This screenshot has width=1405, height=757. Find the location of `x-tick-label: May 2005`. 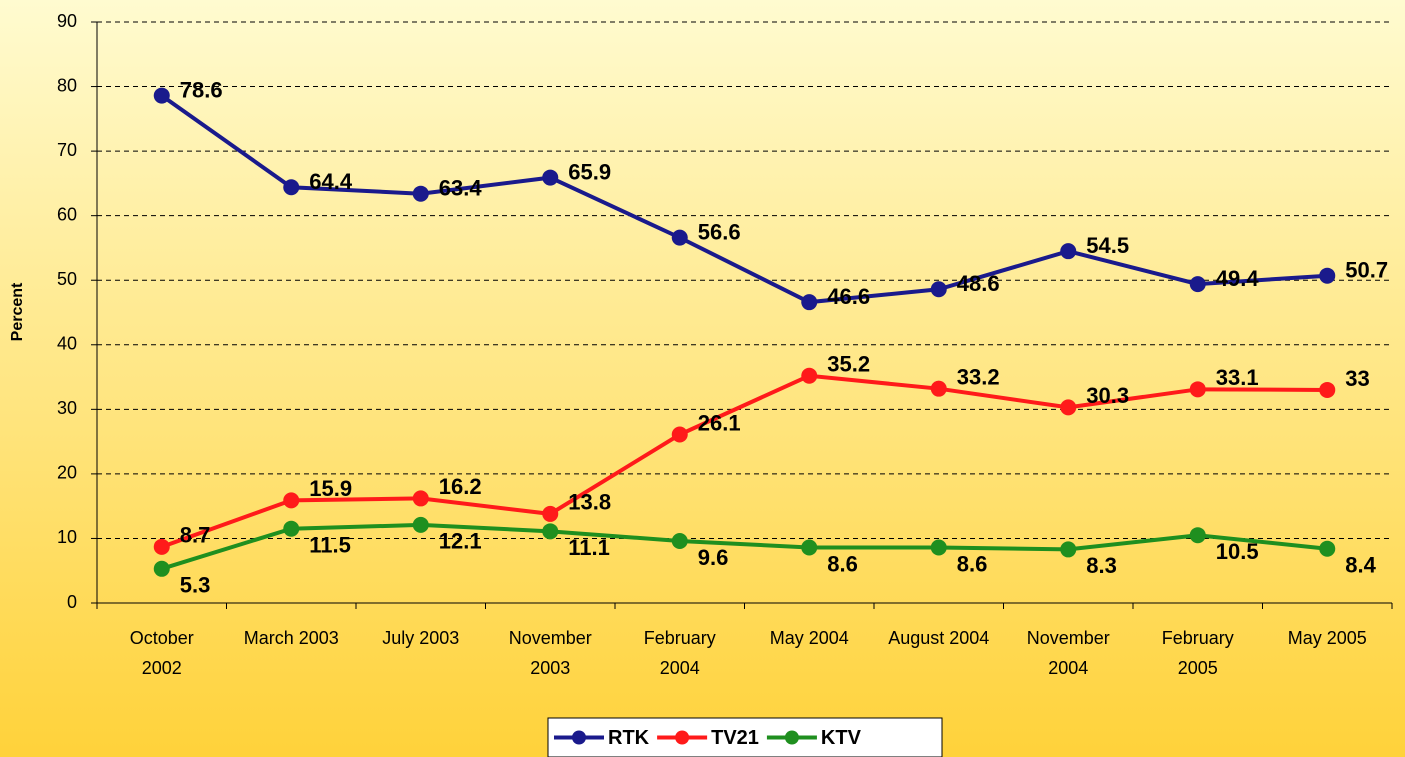

x-tick-label: May 2005 is located at coordinates (1327, 638).